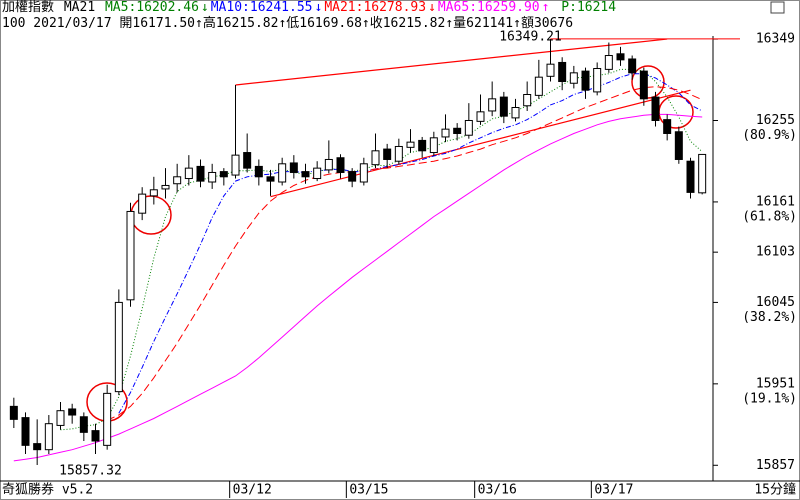 The width and height of the screenshot is (800, 500). I want to click on x-tick-label: 03/15, so click(368, 490).